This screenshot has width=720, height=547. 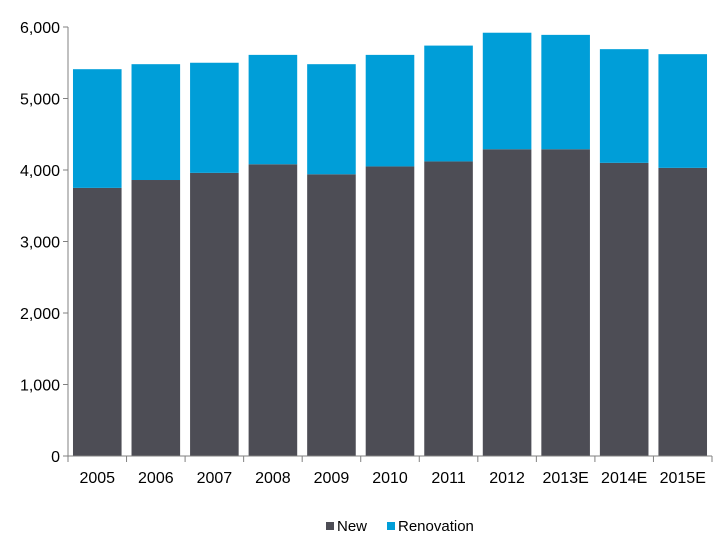 I want to click on bar-new-2006, so click(x=156, y=318).